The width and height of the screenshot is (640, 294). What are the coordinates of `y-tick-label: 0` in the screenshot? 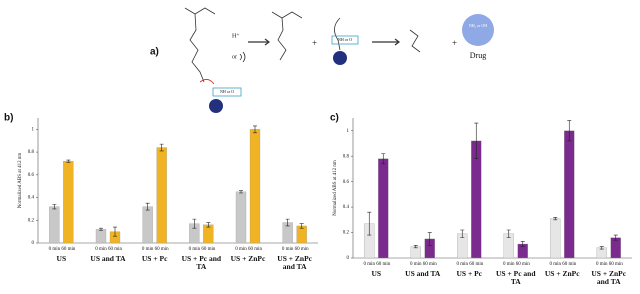 It's located at (348, 258).